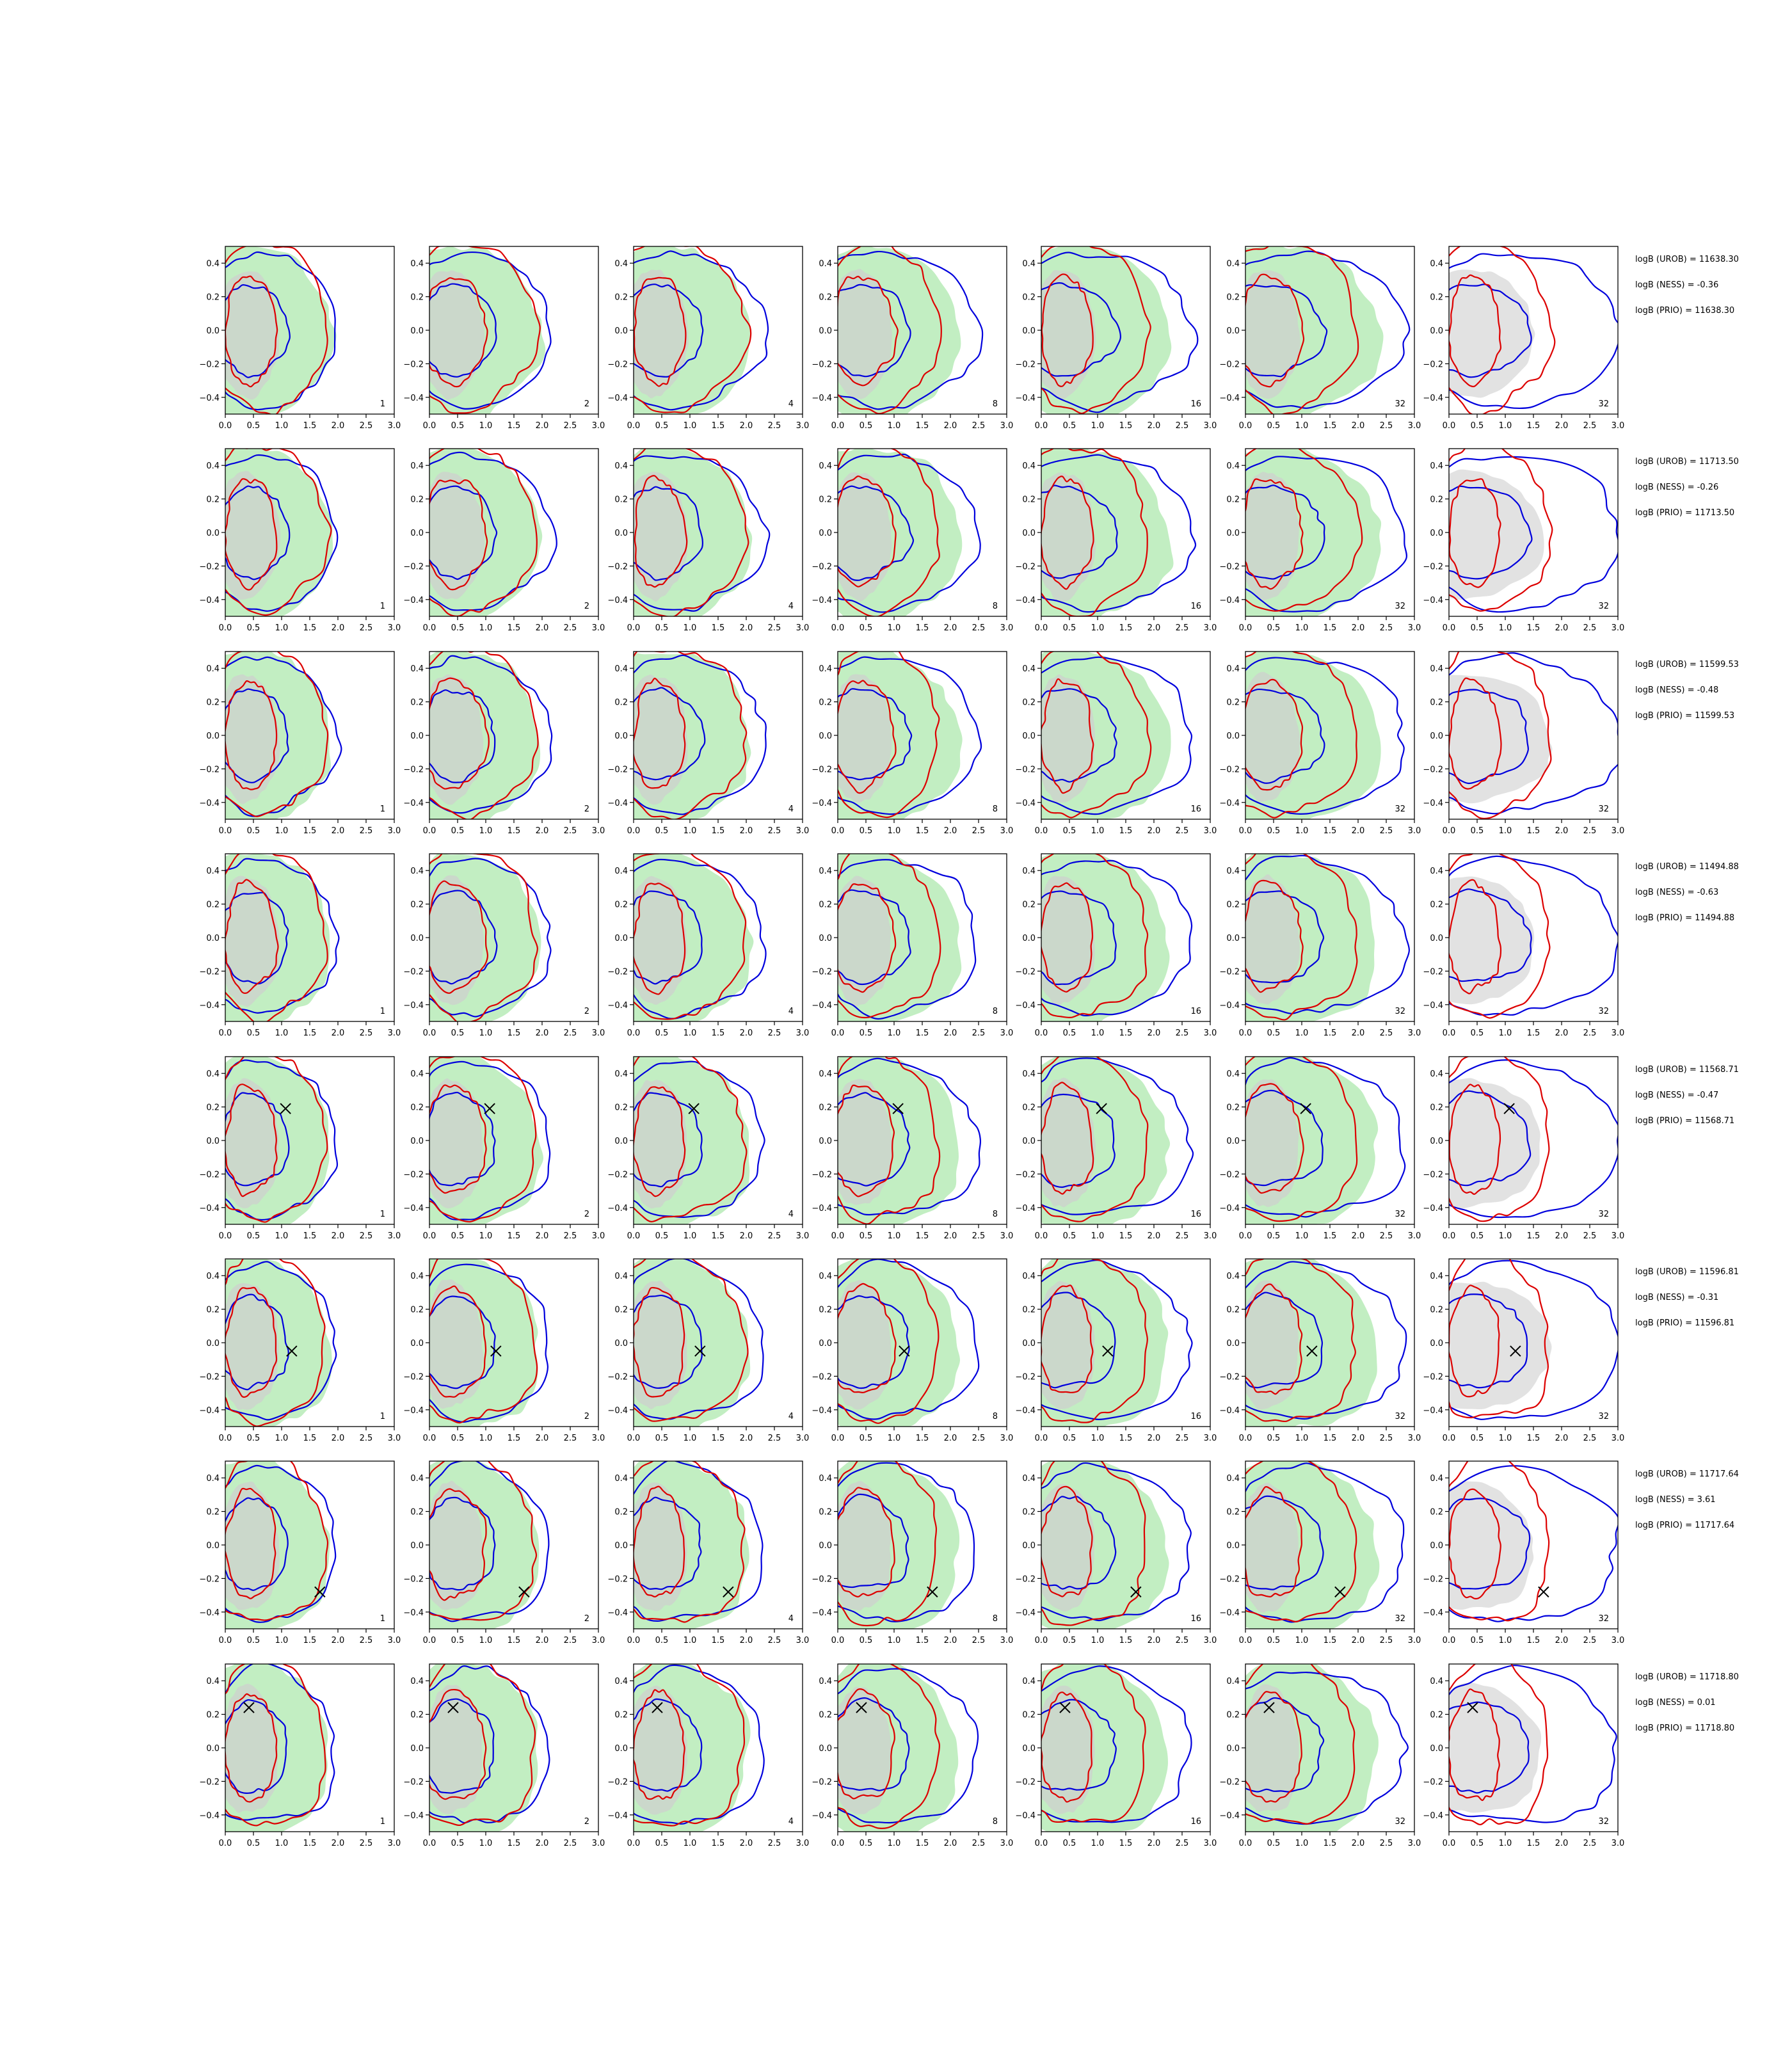  What do you see at coordinates (1687, 462) in the screenshot?
I see `row-stat-text: logB (UROB) = 11713.50` at bounding box center [1687, 462].